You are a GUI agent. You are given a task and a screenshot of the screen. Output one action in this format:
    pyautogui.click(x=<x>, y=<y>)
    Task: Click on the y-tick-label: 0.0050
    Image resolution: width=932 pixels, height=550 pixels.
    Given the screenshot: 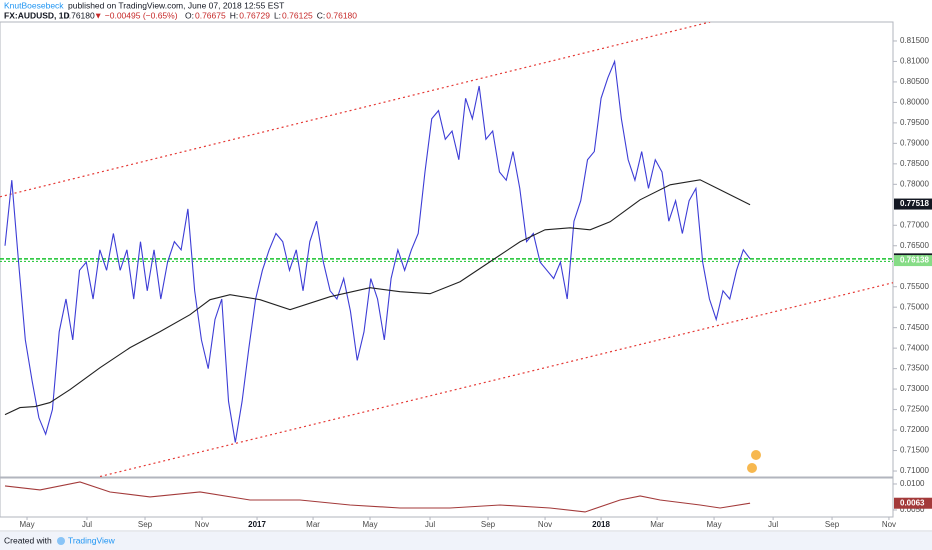 What is the action you would take?
    pyautogui.click(x=912, y=509)
    